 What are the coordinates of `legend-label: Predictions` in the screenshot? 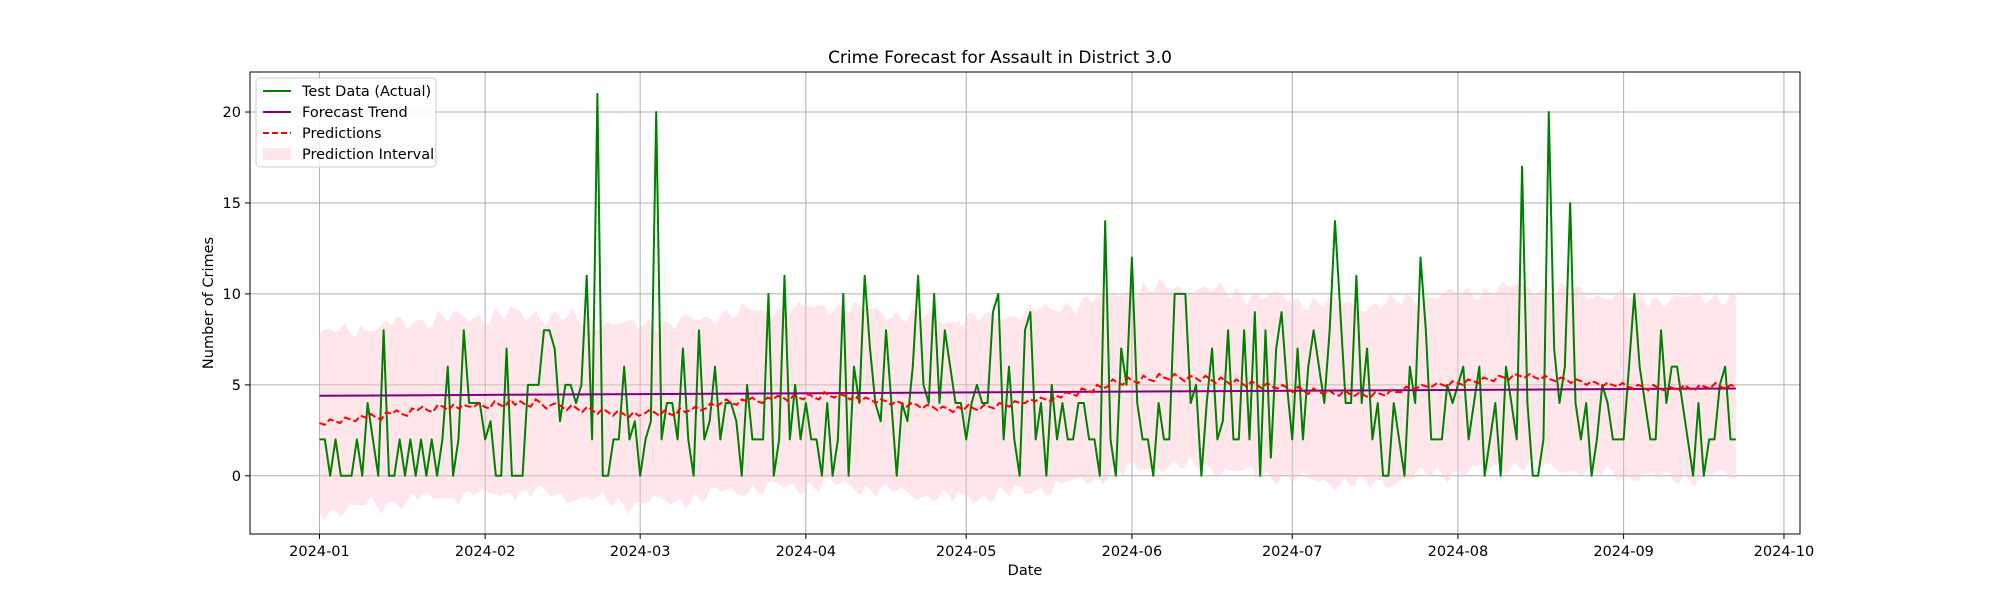 It's located at (342, 134).